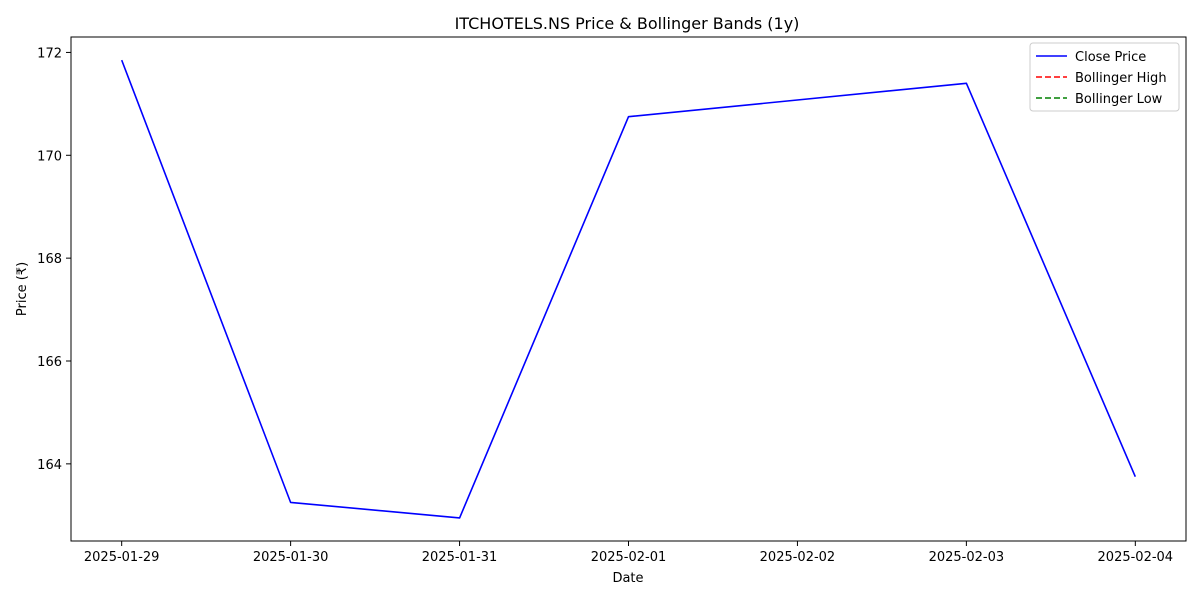  I want to click on y-tick-label: 164, so click(49, 465).